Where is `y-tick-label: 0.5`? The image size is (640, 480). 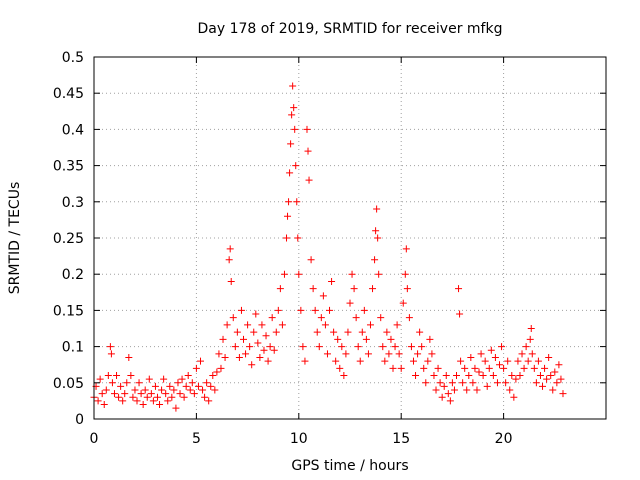
y-tick-label: 0.5 is located at coordinates (73, 58).